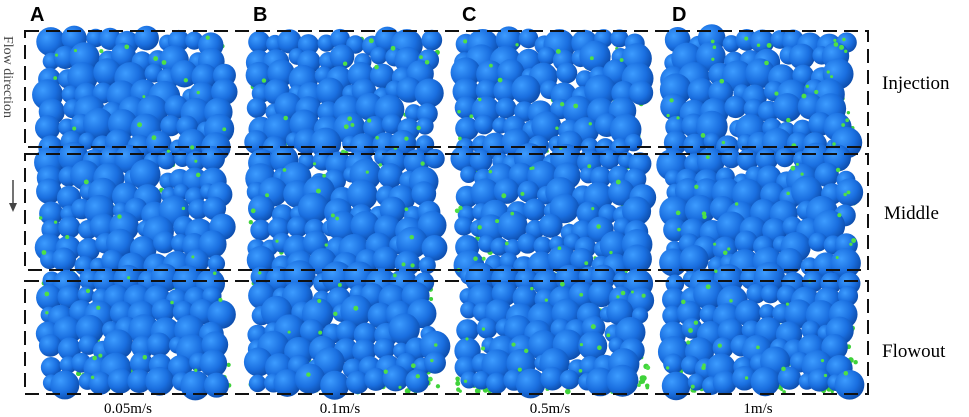 The width and height of the screenshot is (969, 417). I want to click on flow-arrowhead, so click(13, 207).